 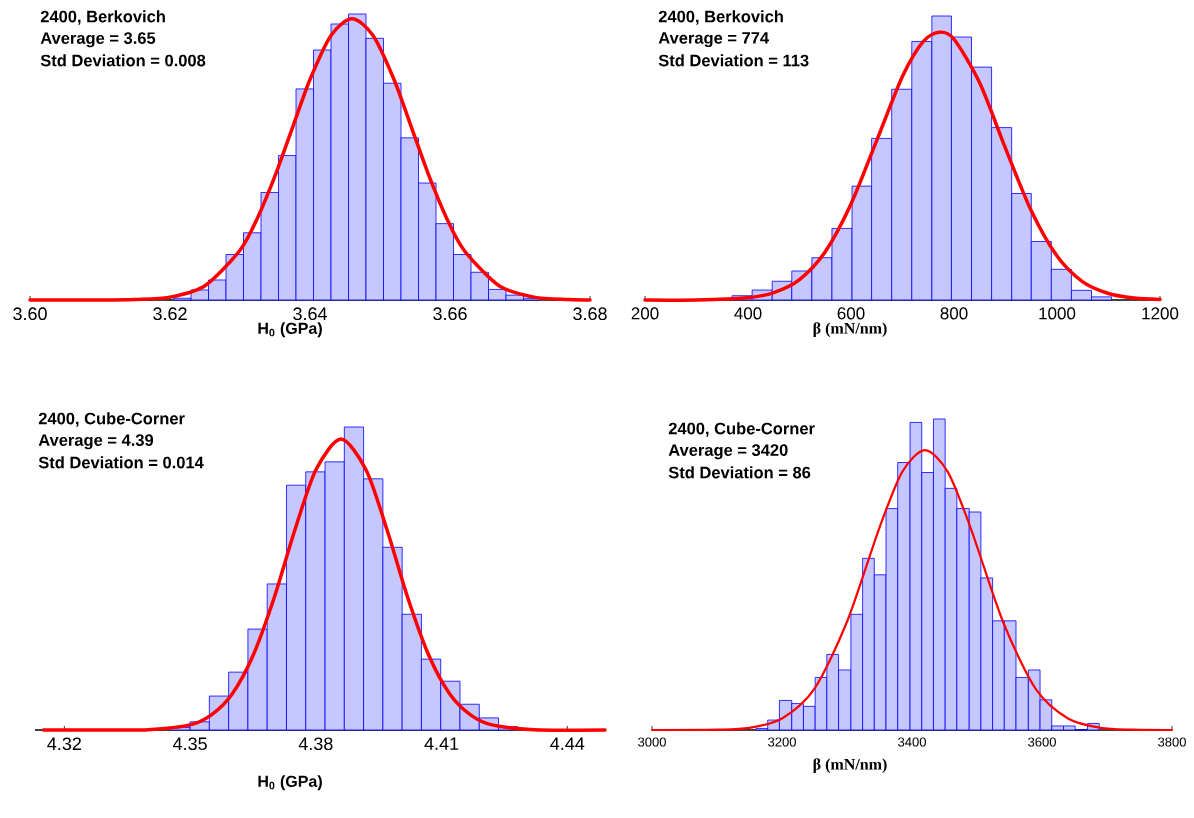 What do you see at coordinates (123, 60) in the screenshot?
I see `annotation: Std Deviation = 0.008` at bounding box center [123, 60].